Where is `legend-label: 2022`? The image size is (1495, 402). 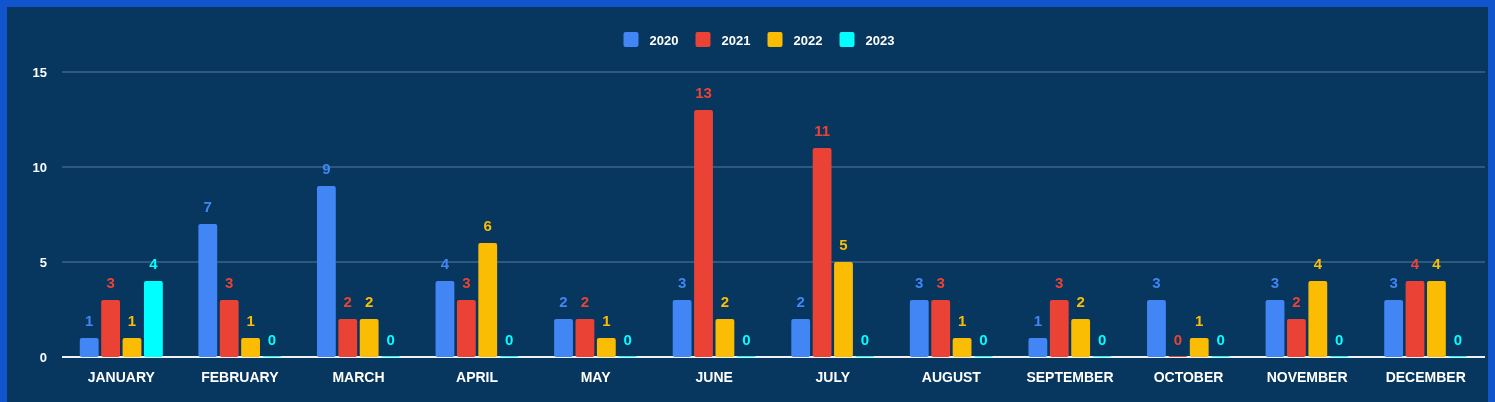 legend-label: 2022 is located at coordinates (808, 40).